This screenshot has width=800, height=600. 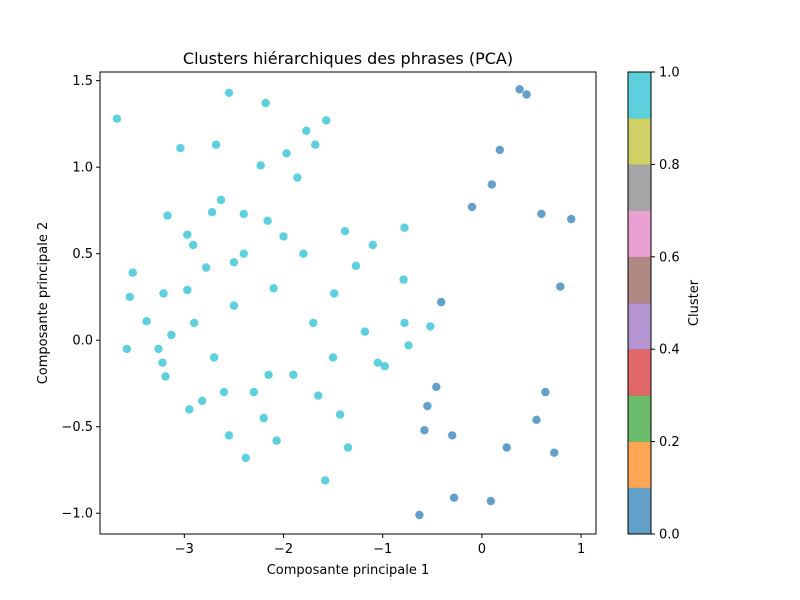 I want to click on colorbar-tick-label: 0.8, so click(x=669, y=165).